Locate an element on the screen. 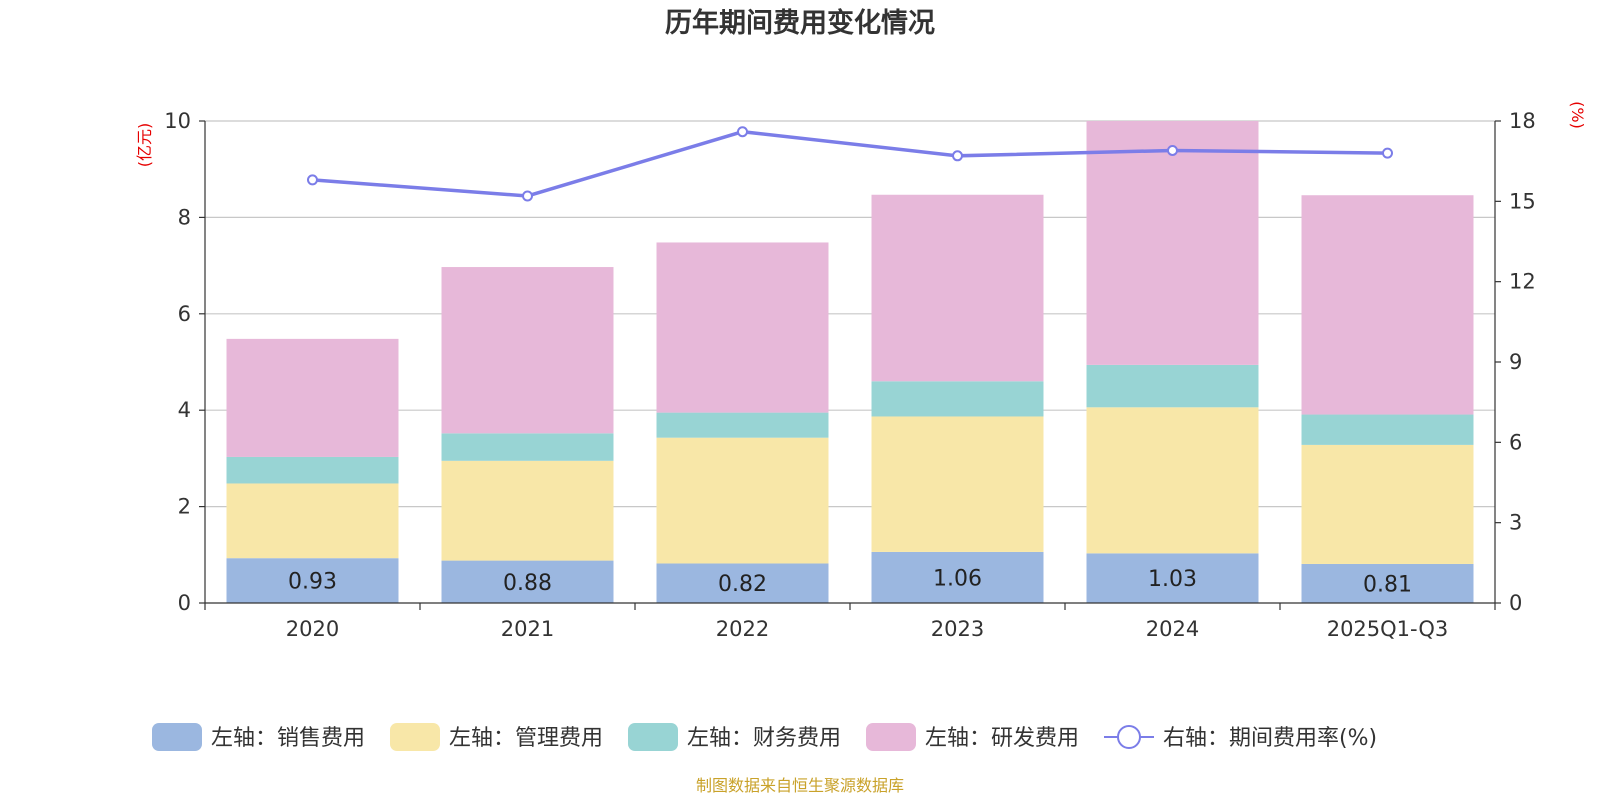 This screenshot has height=800, width=1600. bar-data-label: 1.03 is located at coordinates (1172, 579).